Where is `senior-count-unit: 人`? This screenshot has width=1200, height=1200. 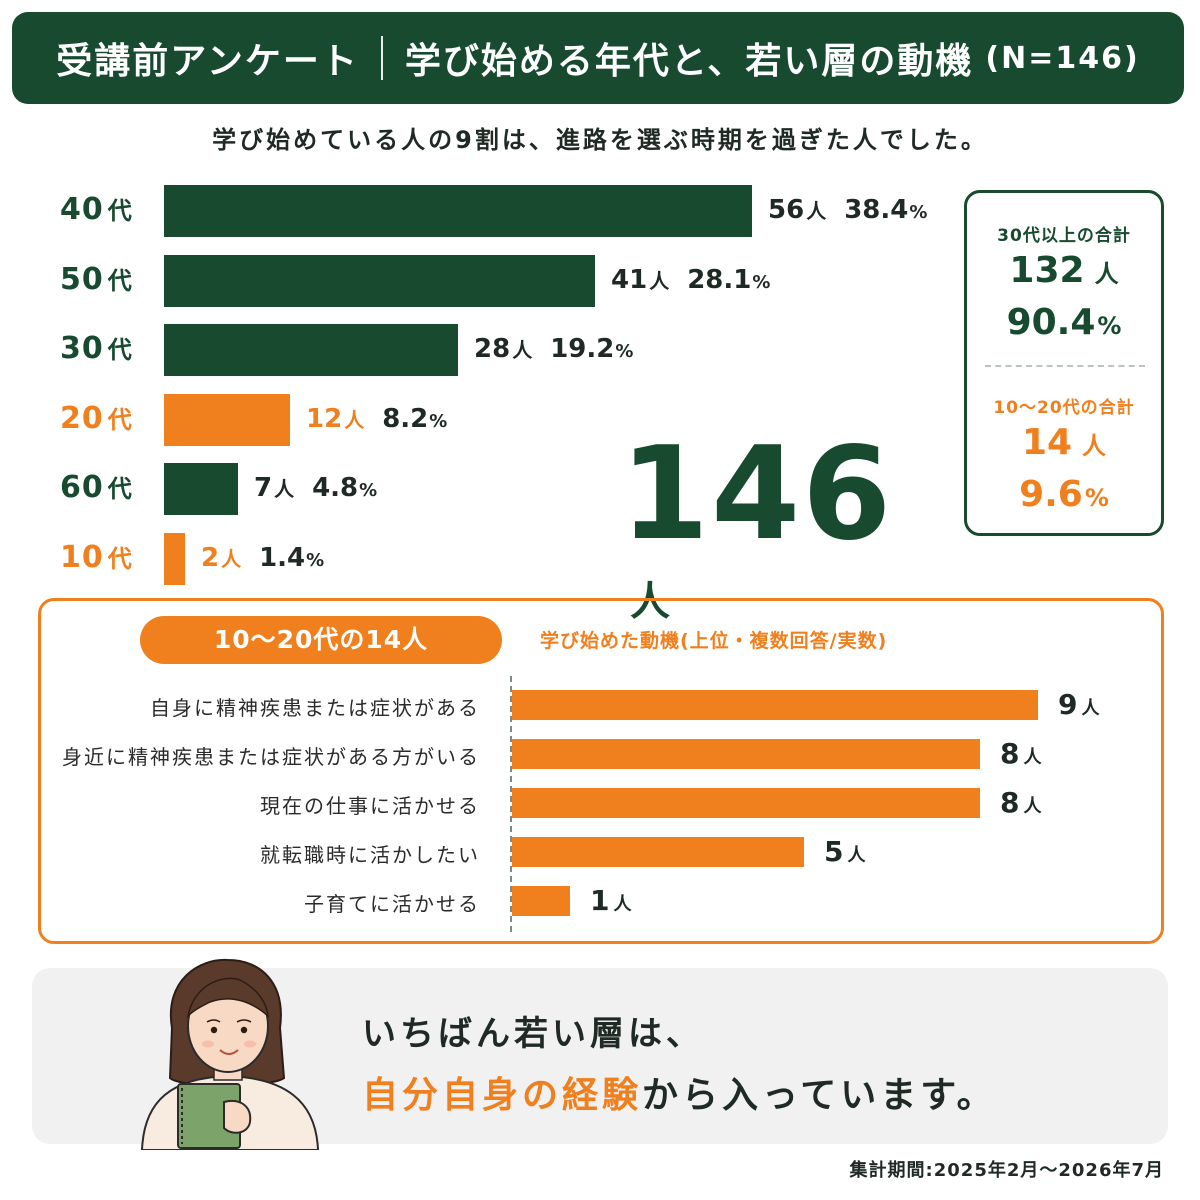
senior-count-unit: 人 is located at coordinates (1106, 274).